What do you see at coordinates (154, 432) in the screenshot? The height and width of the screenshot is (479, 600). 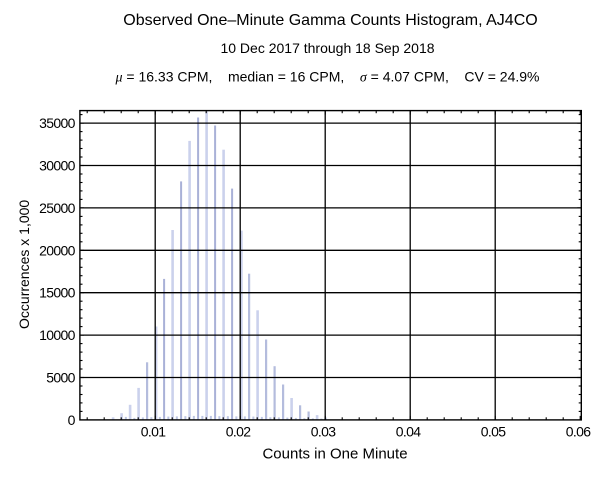 I see `svg-text: 0.01` at bounding box center [154, 432].